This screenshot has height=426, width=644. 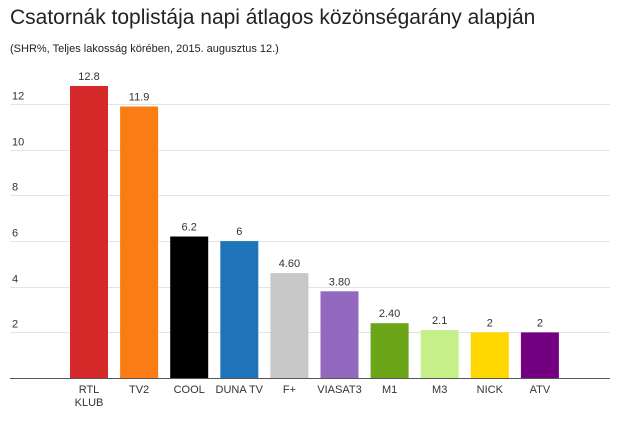 What do you see at coordinates (490, 390) in the screenshot?
I see `x-tick-label: NICK` at bounding box center [490, 390].